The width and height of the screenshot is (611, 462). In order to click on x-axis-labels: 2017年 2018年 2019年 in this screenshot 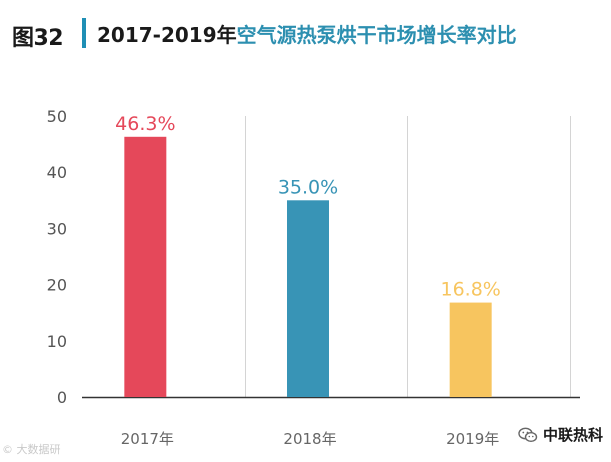, I will do `click(310, 439)`.